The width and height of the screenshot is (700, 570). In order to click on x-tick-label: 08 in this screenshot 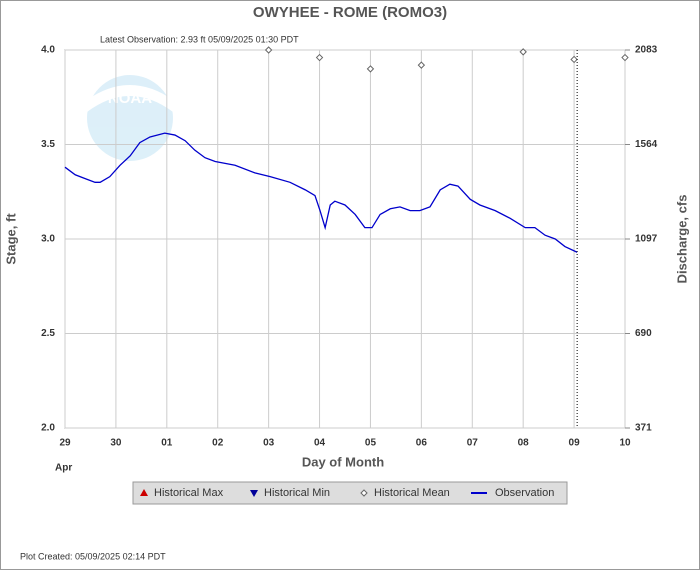, I will do `click(524, 443)`.